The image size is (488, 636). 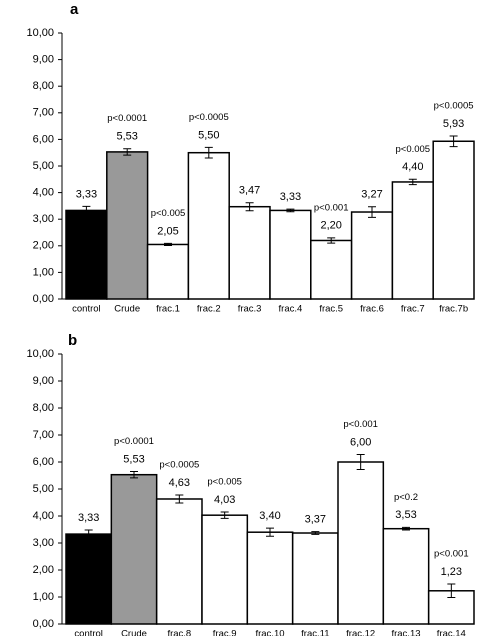 What do you see at coordinates (451, 572) in the screenshot?
I see `value-label: 1,23` at bounding box center [451, 572].